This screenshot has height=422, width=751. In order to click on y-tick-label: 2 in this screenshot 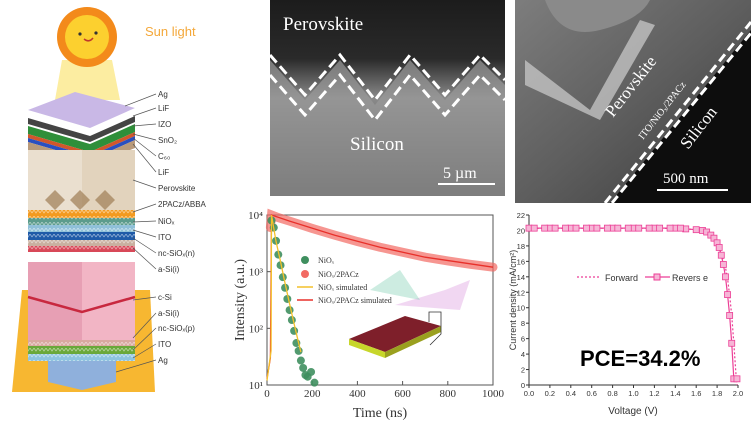, I will do `click(523, 370)`.